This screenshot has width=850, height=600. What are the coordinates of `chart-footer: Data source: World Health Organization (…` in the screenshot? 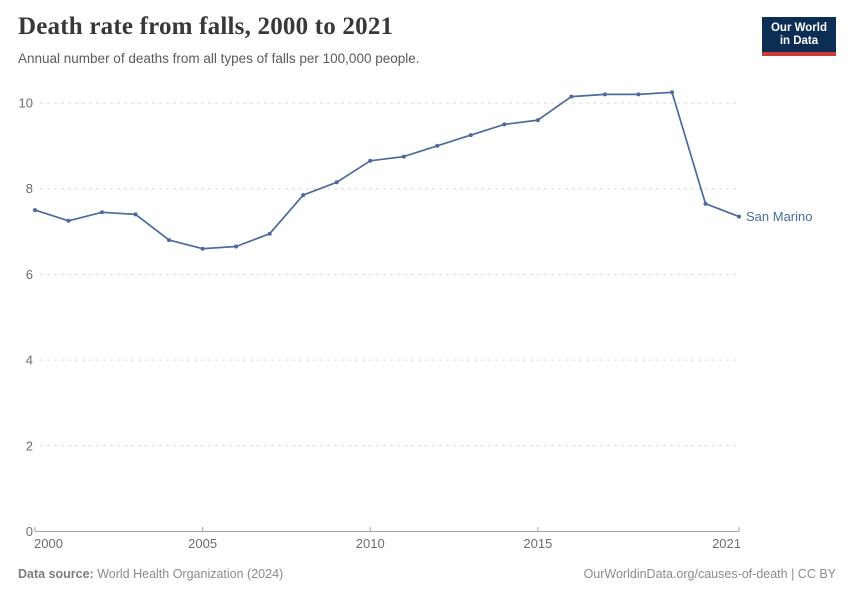 It's located at (427, 574).